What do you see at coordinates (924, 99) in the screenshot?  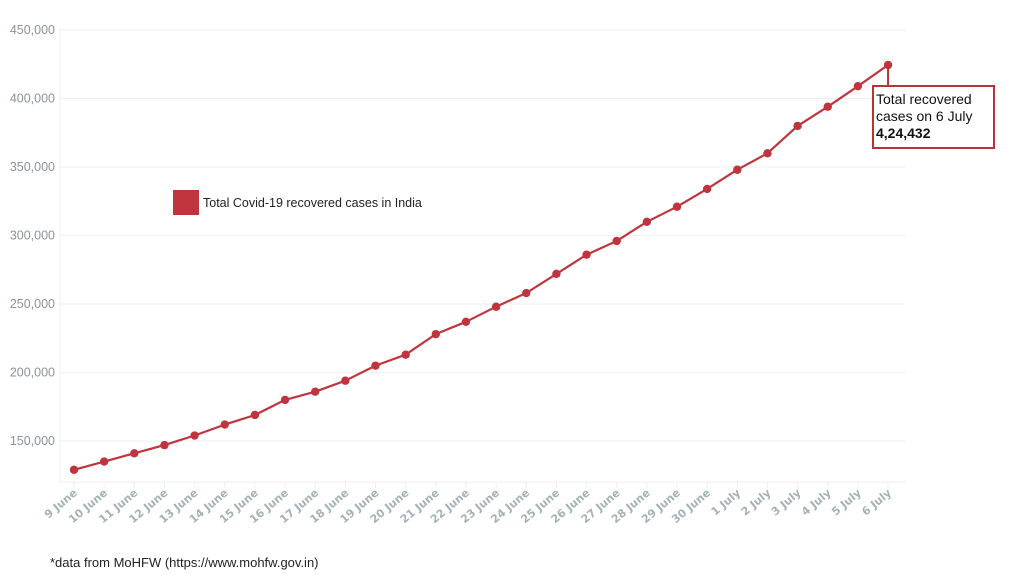 I see `annotation-line-1: Total recovered` at bounding box center [924, 99].